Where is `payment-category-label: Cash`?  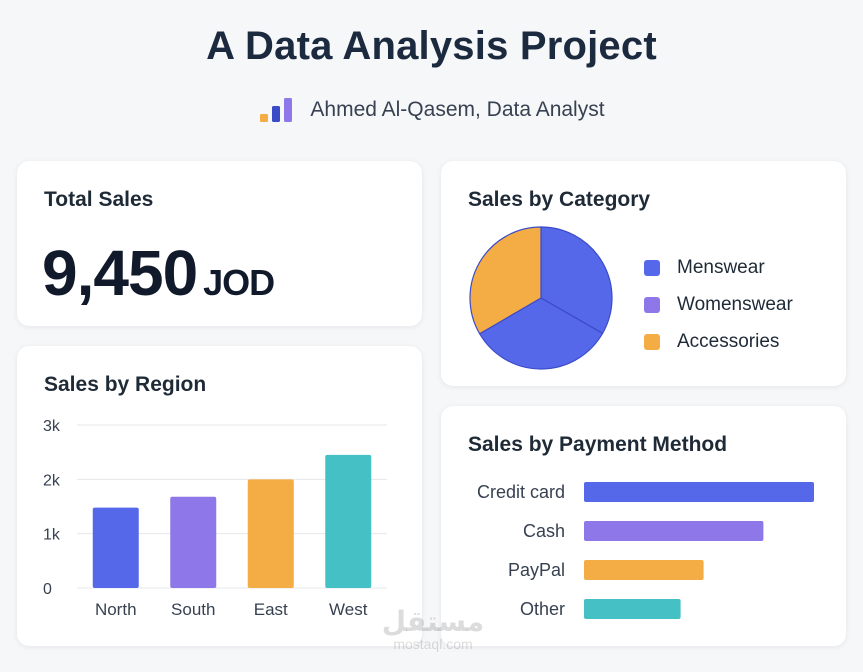 payment-category-label: Cash is located at coordinates (544, 531).